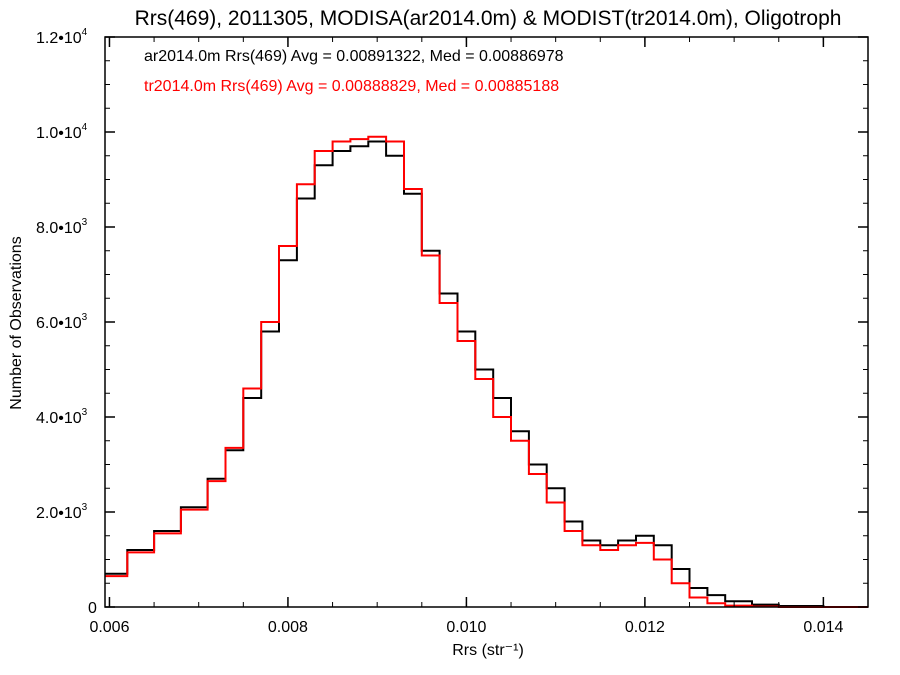 This screenshot has width=900, height=675. I want to click on x-axis-label: Rrs (str⁻¹), so click(488, 650).